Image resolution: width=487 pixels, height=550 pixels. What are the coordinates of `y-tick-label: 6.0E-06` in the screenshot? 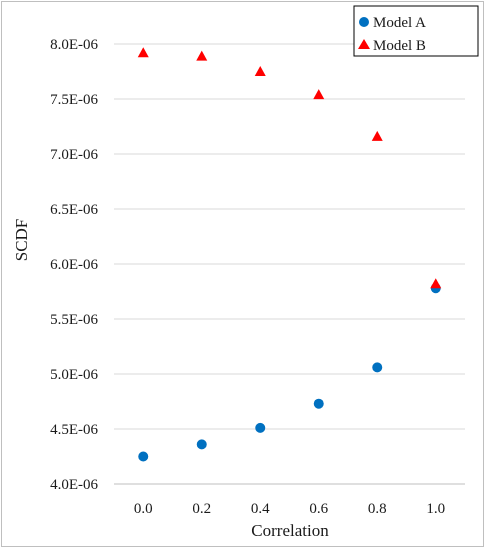 It's located at (74, 265).